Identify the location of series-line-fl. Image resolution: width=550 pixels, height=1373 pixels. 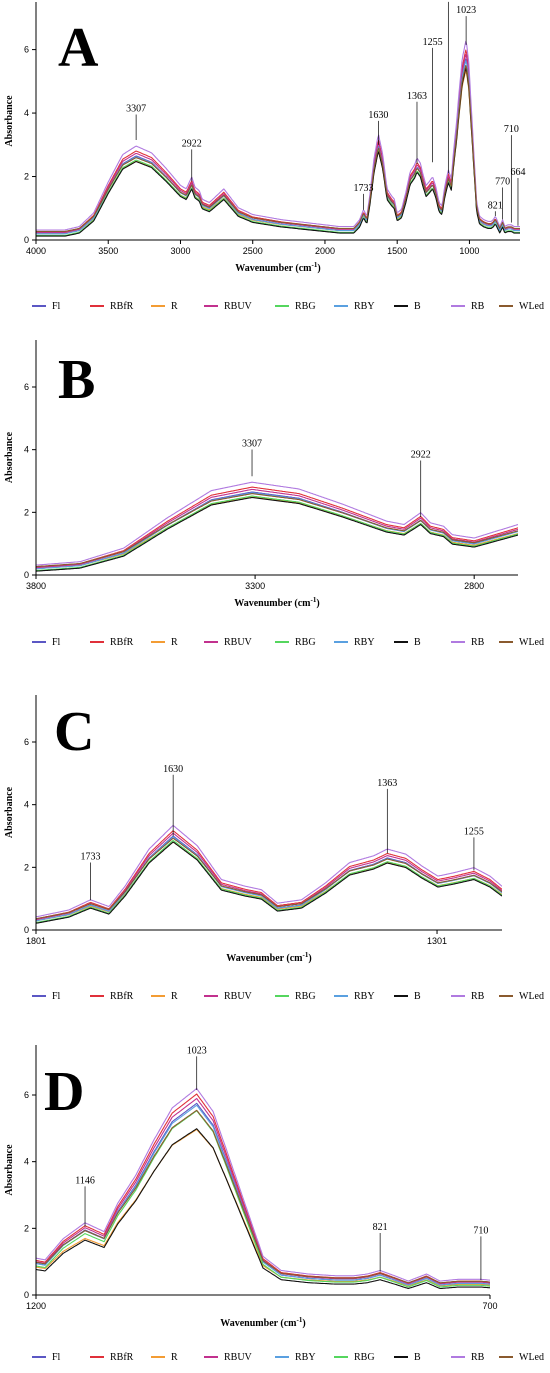
(278, 146).